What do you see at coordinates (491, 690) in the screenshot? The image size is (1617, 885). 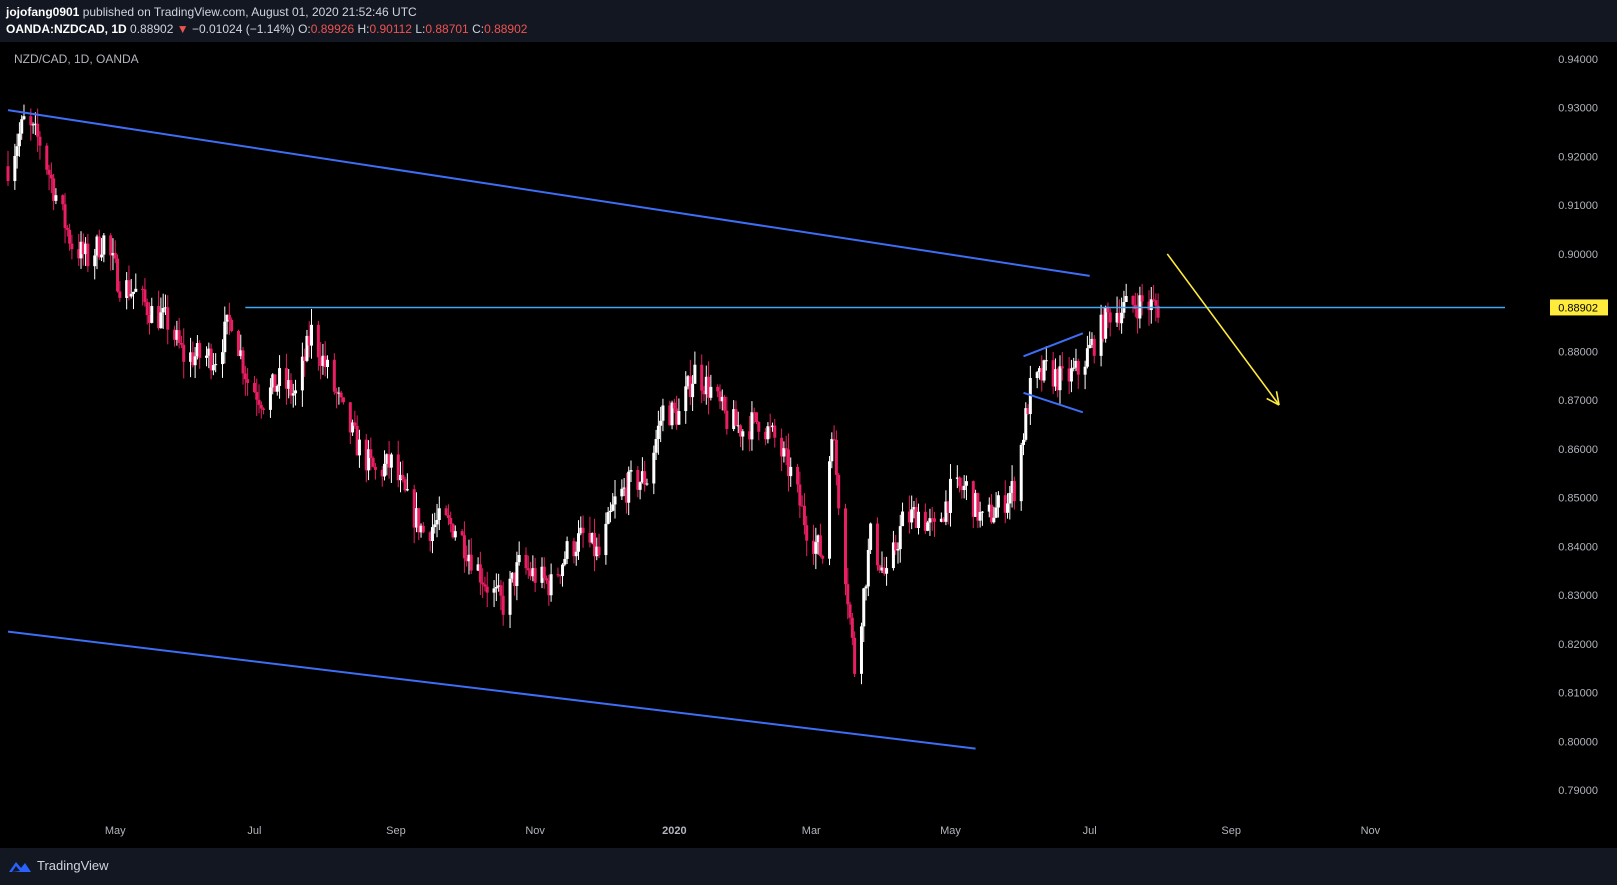 I see `lower-trendline` at bounding box center [491, 690].